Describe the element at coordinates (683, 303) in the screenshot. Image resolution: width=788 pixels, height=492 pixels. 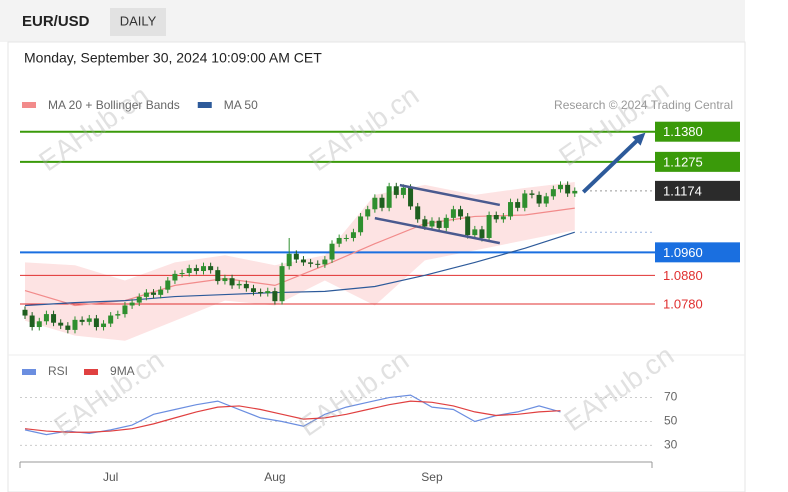
I see `level-label: 1.0780` at that location.